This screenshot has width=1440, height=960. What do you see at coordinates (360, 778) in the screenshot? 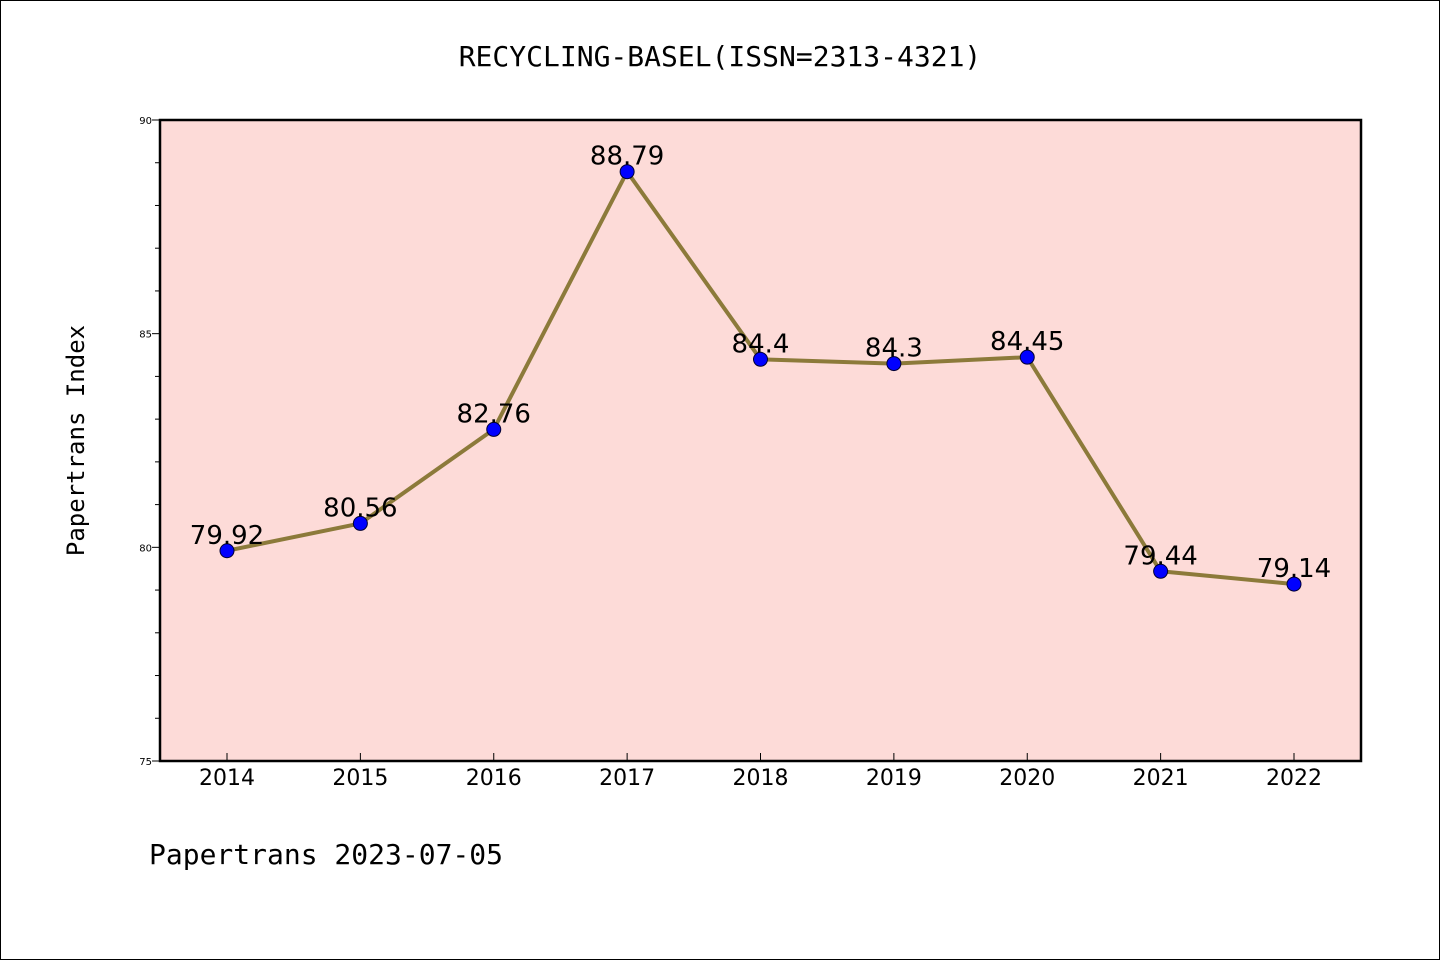
I see `x-tick-label: 2015` at bounding box center [360, 778].